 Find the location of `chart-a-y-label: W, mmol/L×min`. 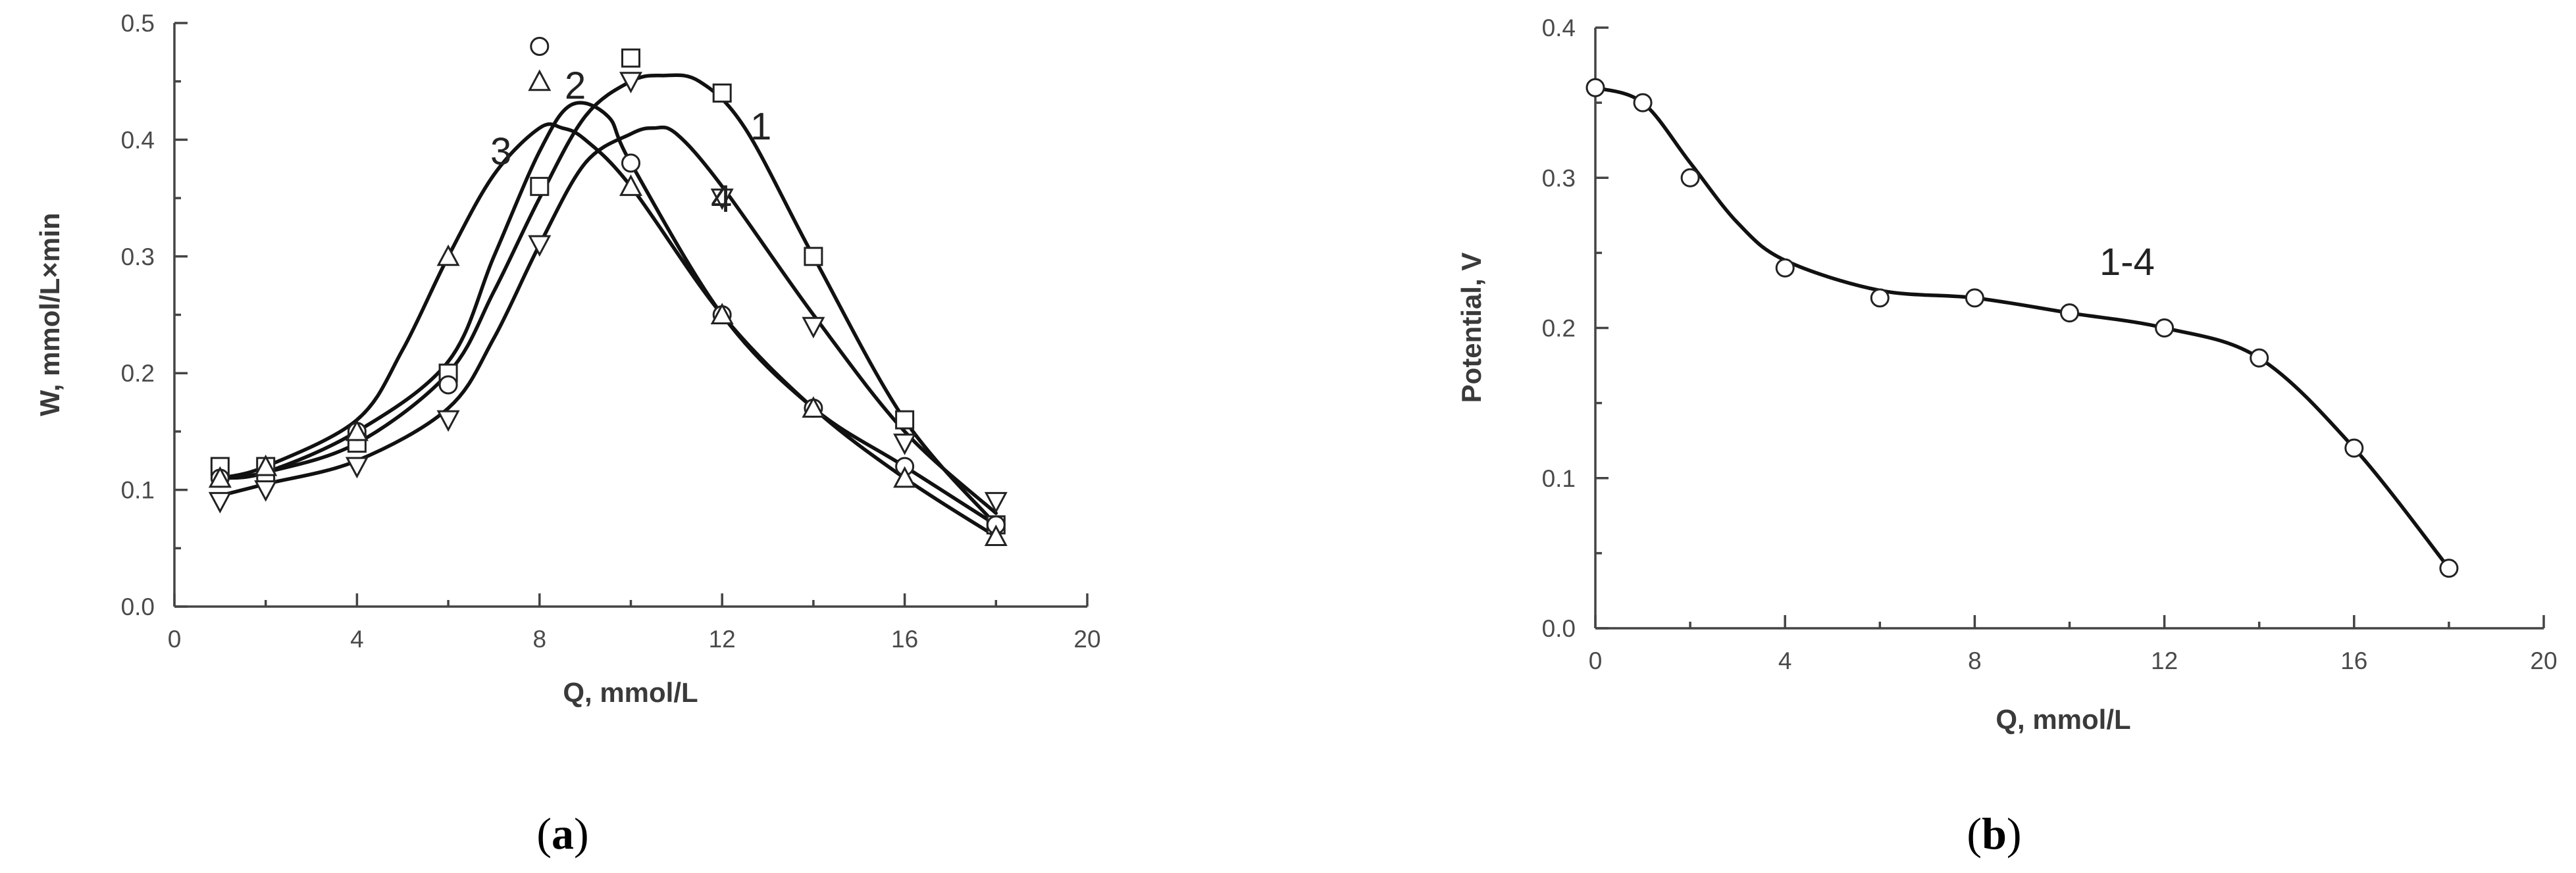

chart-a-y-label: W, mmol/L×min is located at coordinates (49, 314).